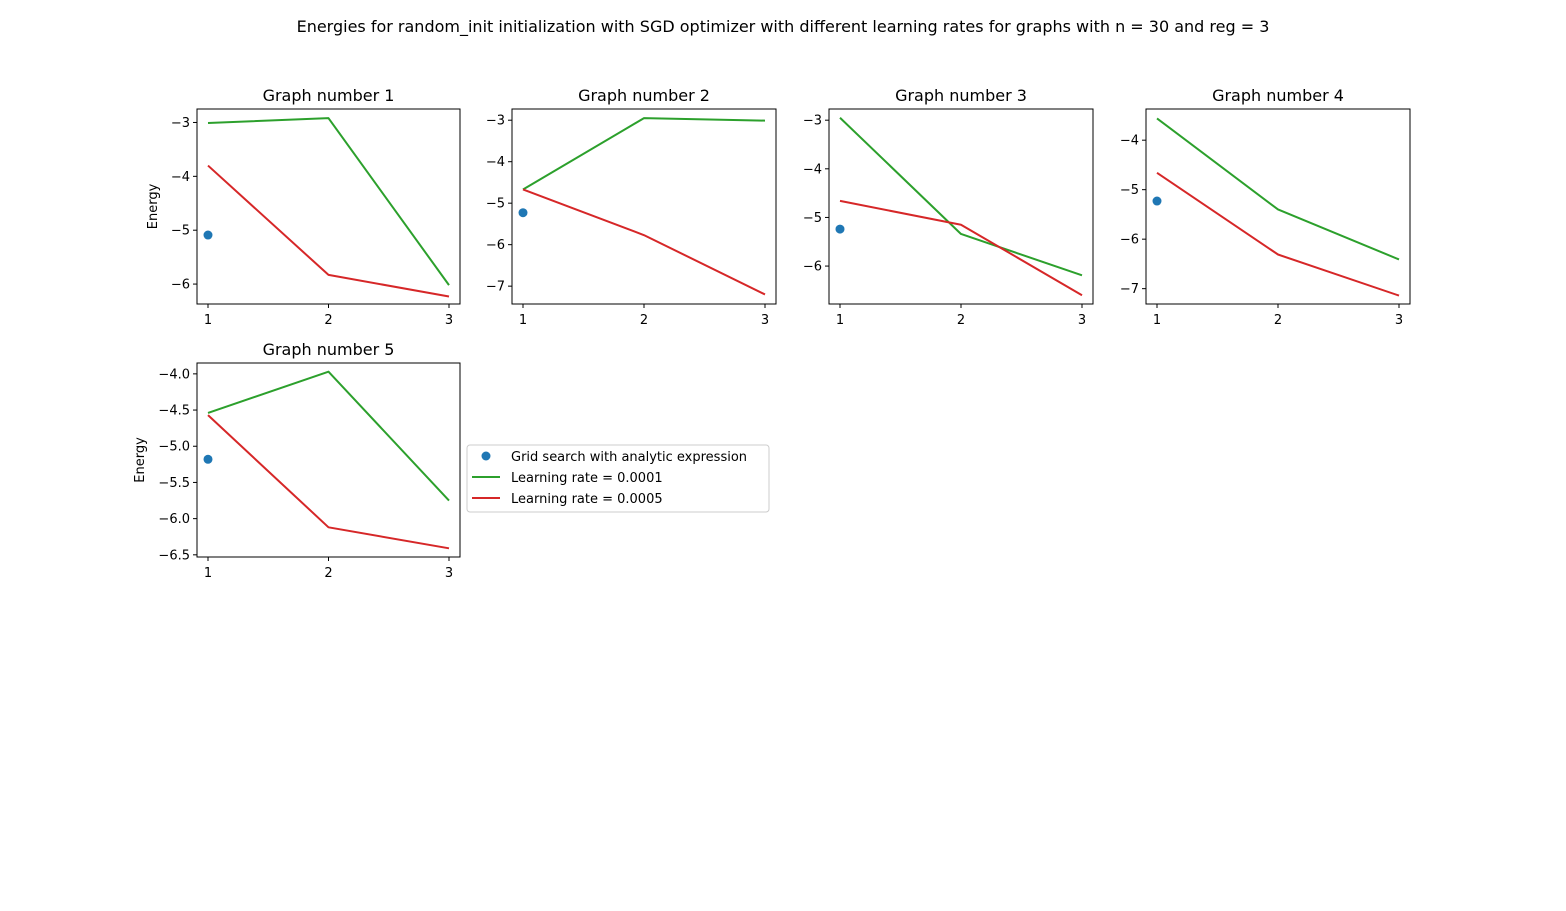  I want to click on subplot-4: Graph number 4 1 2 3 −4 −5 −6 −7, so click(1265, 207).